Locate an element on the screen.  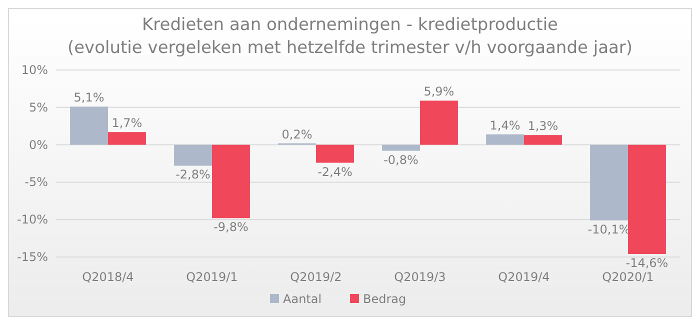
data-label: 1,7% is located at coordinates (127, 123).